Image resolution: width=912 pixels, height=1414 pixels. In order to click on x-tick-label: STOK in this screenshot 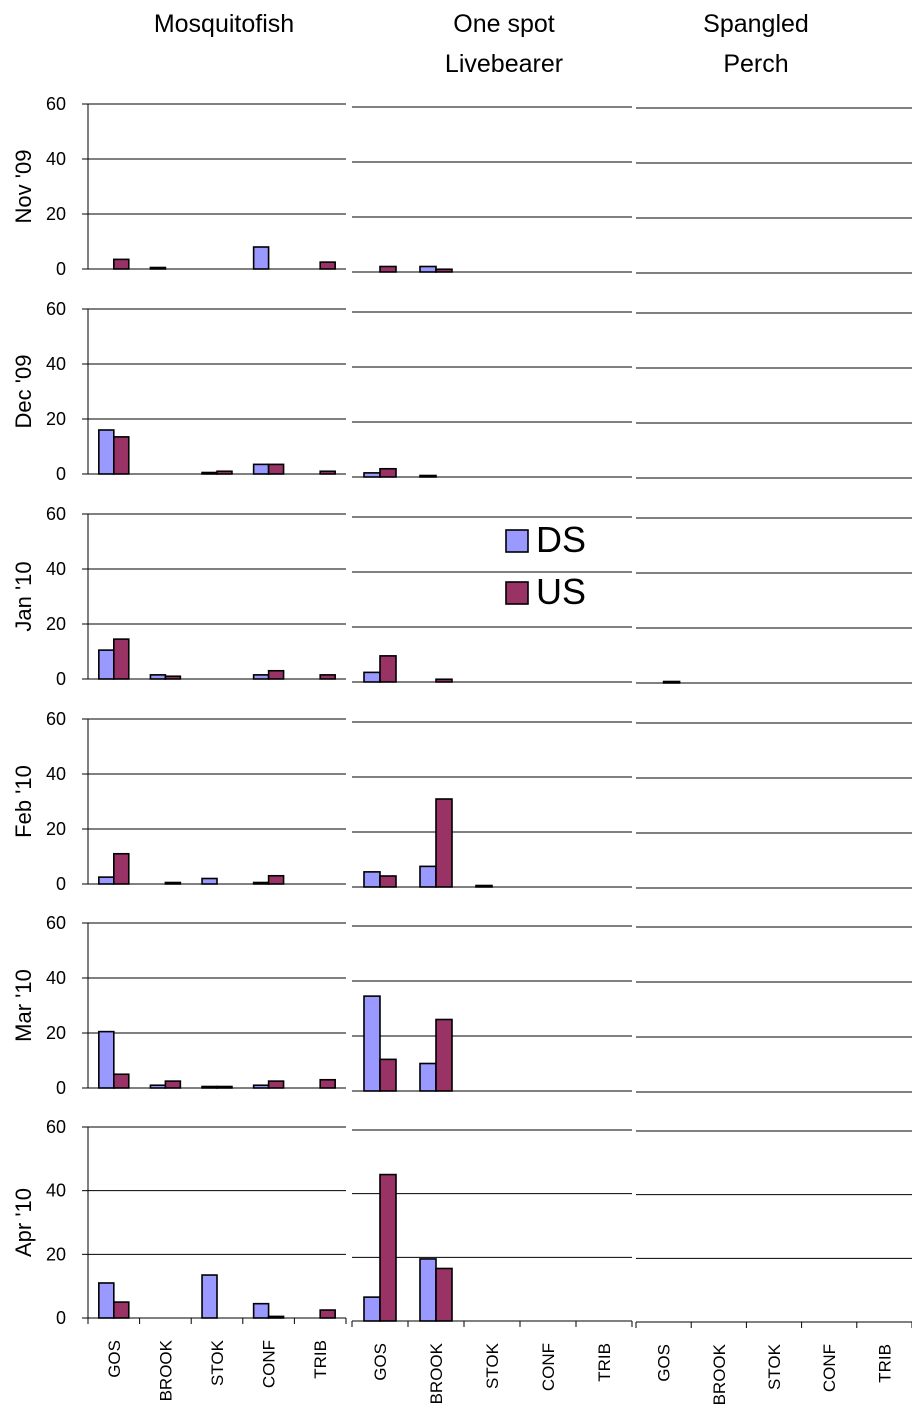, I will do `click(217, 1362)`.